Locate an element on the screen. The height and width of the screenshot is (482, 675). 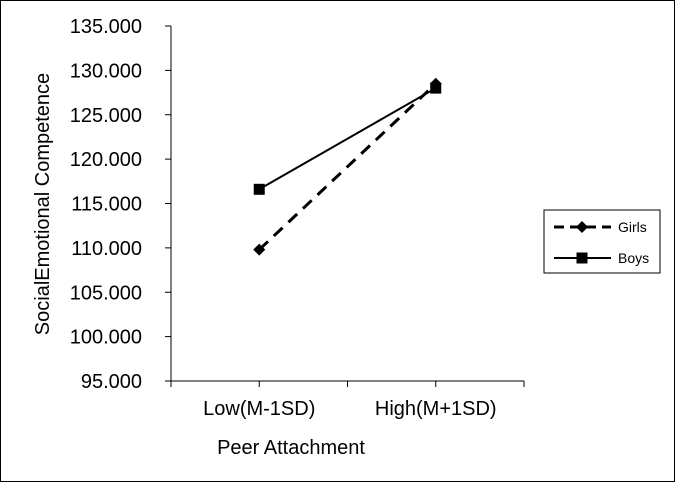
series-girls is located at coordinates (347, 166).